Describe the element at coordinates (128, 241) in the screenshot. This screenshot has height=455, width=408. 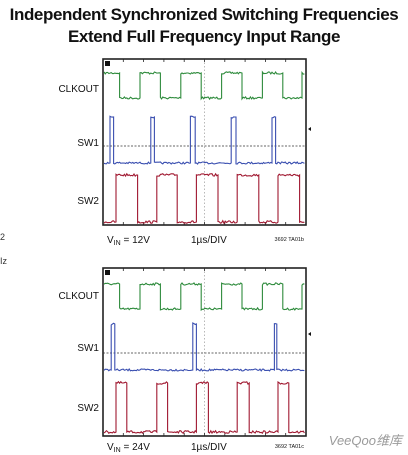
I see `vin-label: VIN = 12V` at that location.